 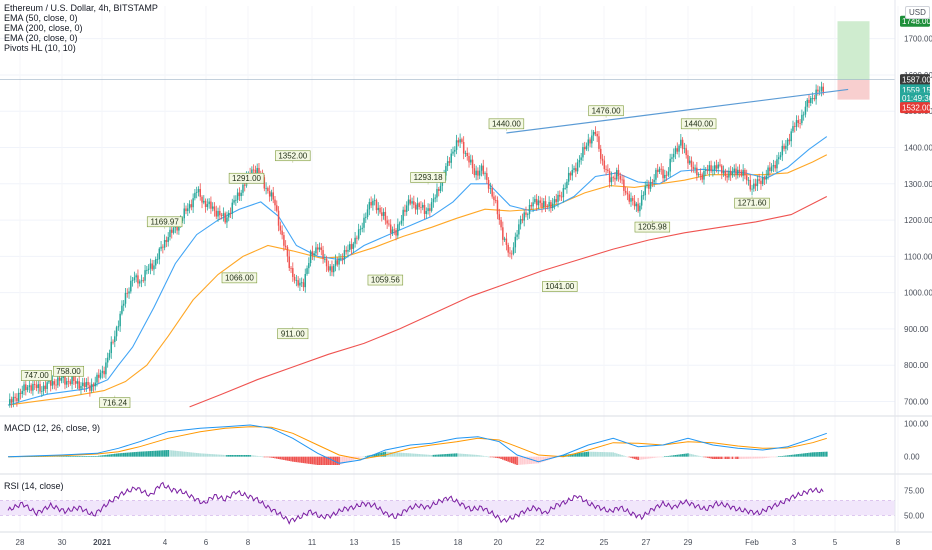 What do you see at coordinates (115, 401) in the screenshot?
I see `pivot-label: 716.24` at bounding box center [115, 401].